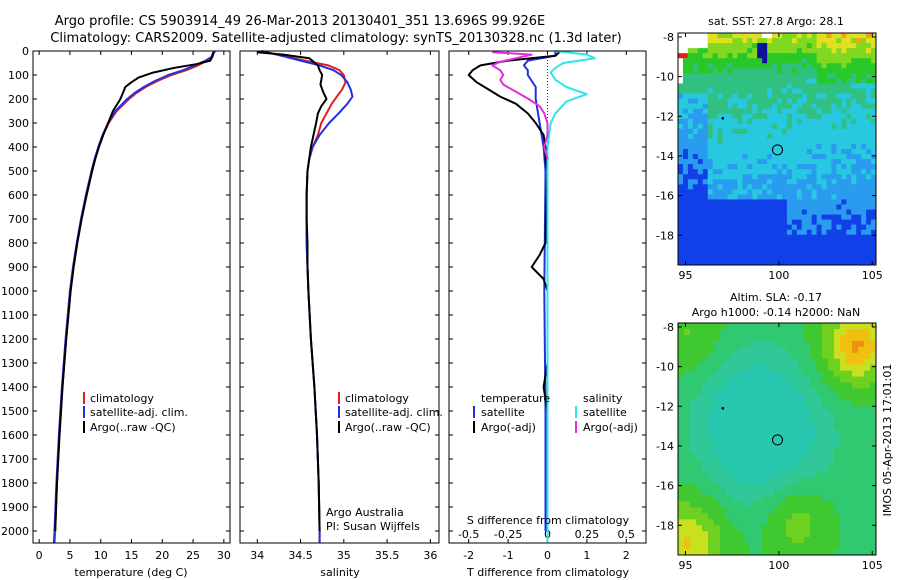 Image resolution: width=900 pixels, height=580 pixels. I want to click on map-y-tick-label: -14, so click(665, 156).